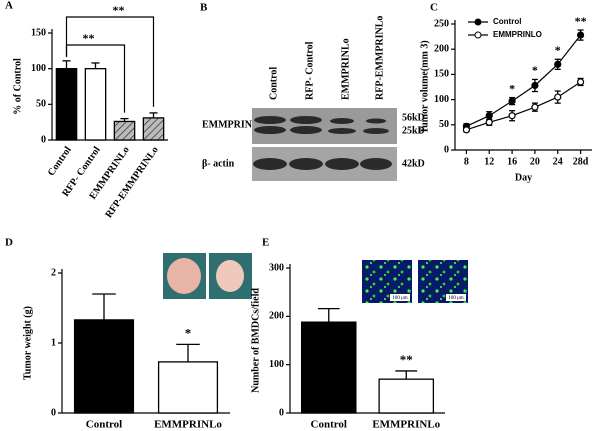  Describe the element at coordinates (535, 161) in the screenshot. I see `x-tick-label: 20` at that location.